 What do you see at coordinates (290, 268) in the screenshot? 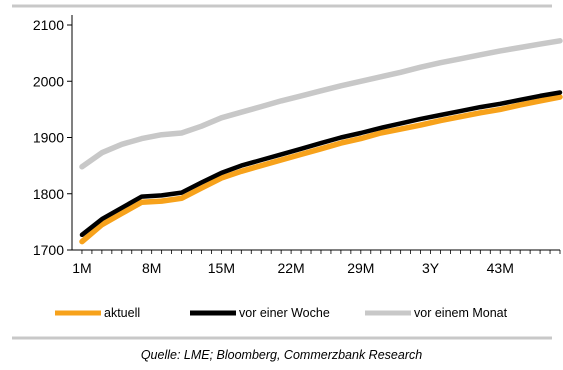
I see `x-tick-label: 22M` at bounding box center [290, 268].